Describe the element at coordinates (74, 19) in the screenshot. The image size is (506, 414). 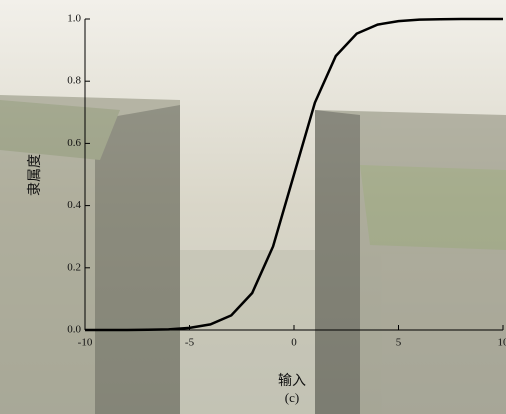
I see `y-tick-label: 1.0` at that location.